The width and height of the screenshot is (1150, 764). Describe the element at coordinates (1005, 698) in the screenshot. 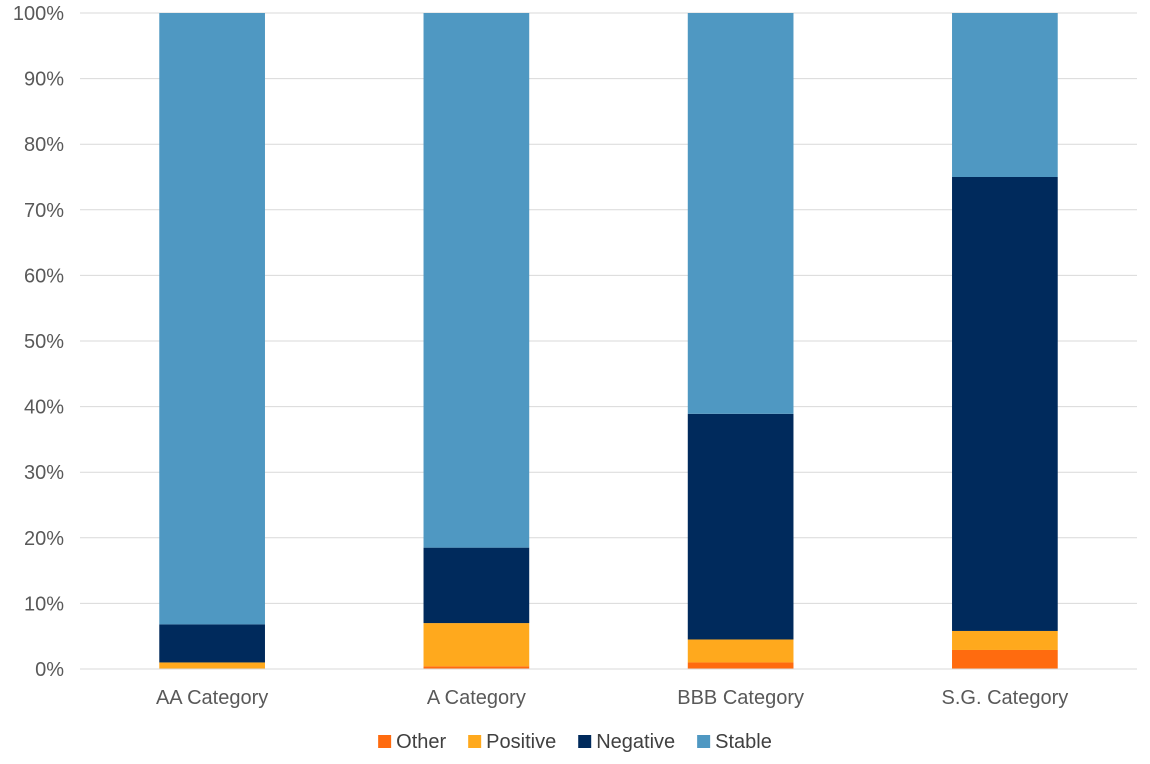

I see `x-tick-label: S.G. Category` at that location.